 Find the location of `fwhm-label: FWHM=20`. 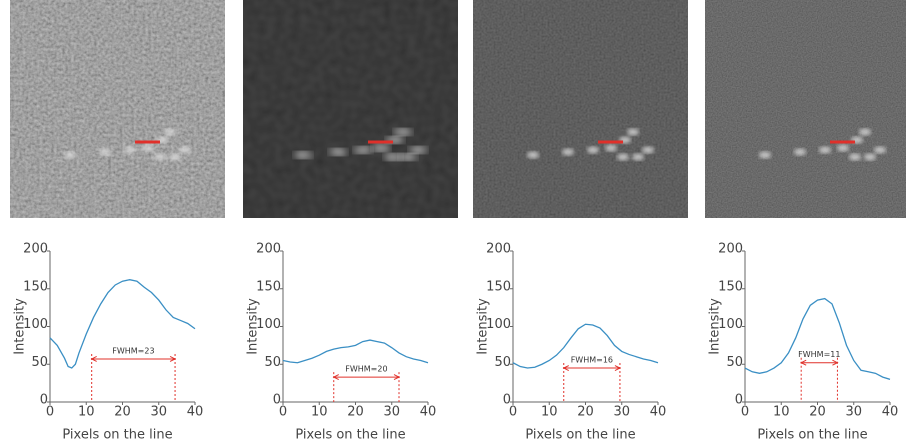

fwhm-label: FWHM=20 is located at coordinates (366, 369).